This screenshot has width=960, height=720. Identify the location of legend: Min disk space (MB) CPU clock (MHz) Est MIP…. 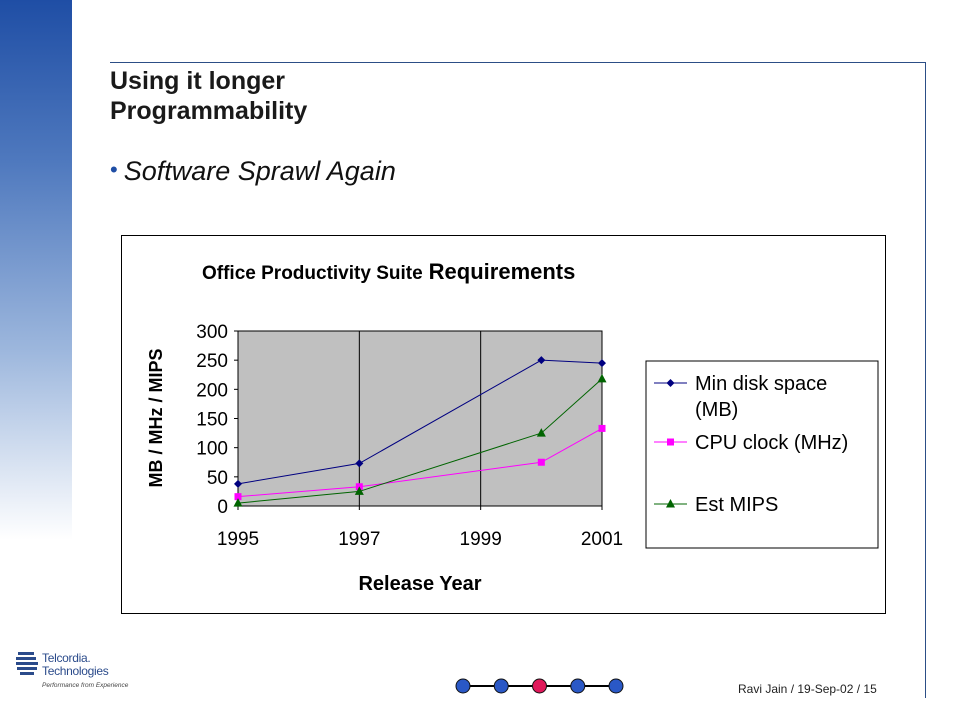
(762, 454).